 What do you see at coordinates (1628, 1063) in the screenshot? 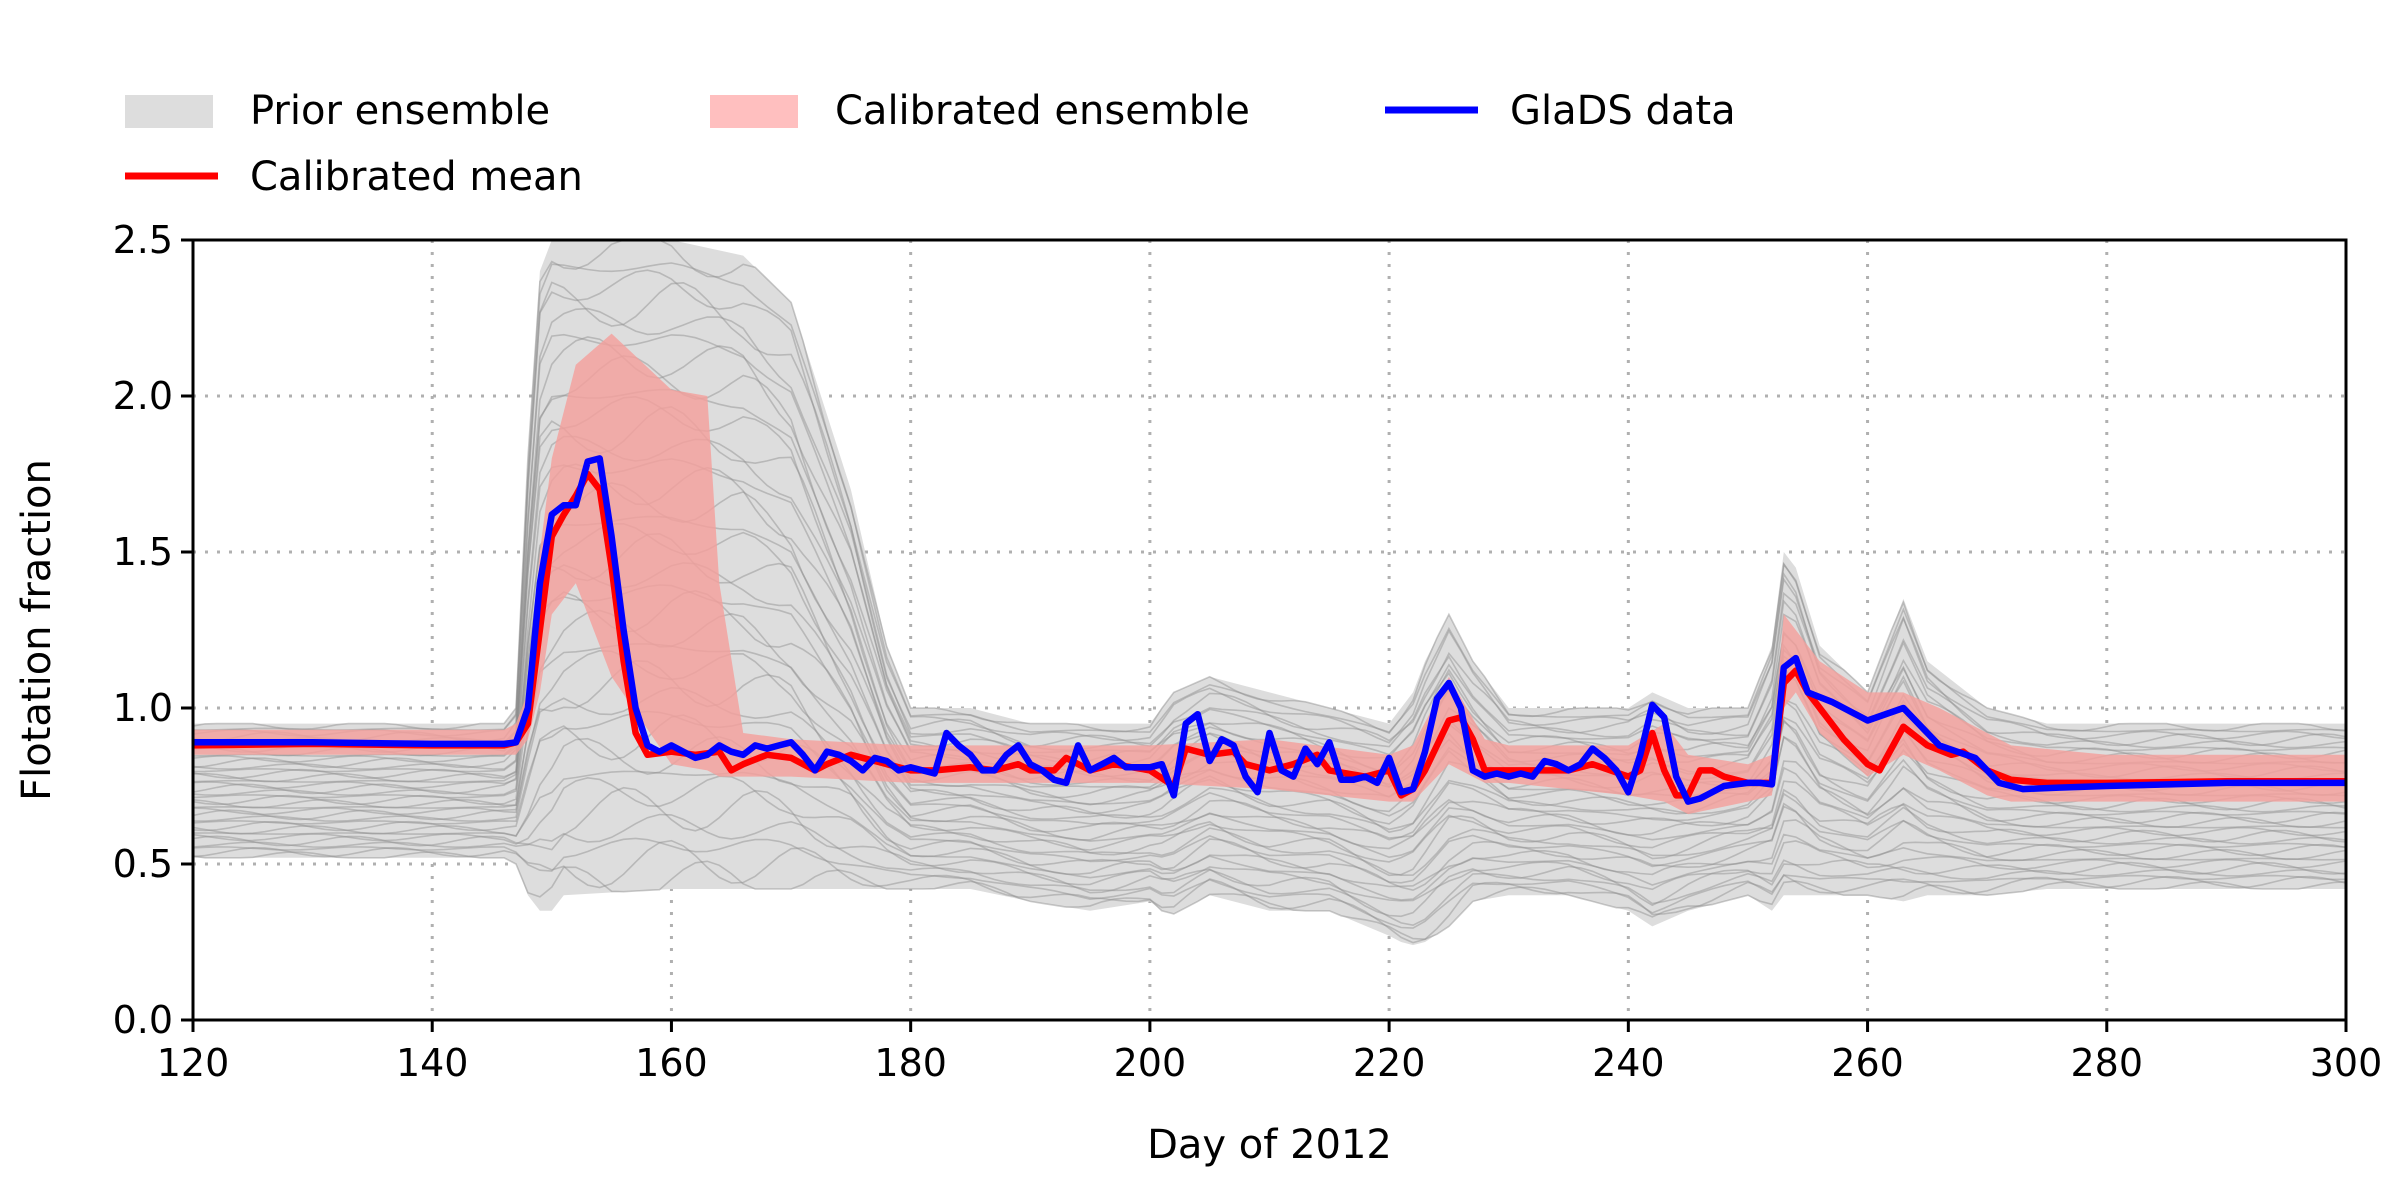
I see `x-tick-label: 240` at bounding box center [1628, 1063].